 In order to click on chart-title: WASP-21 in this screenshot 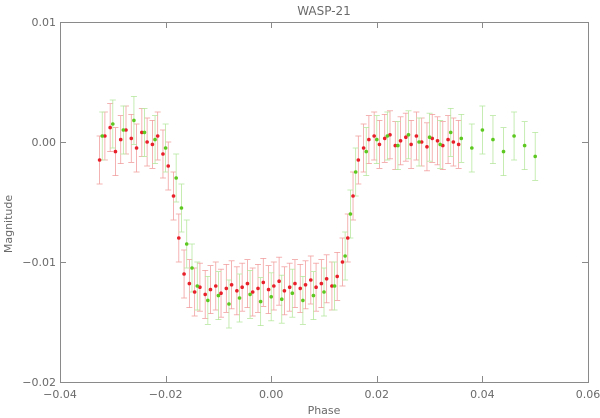, I will do `click(324, 11)`.